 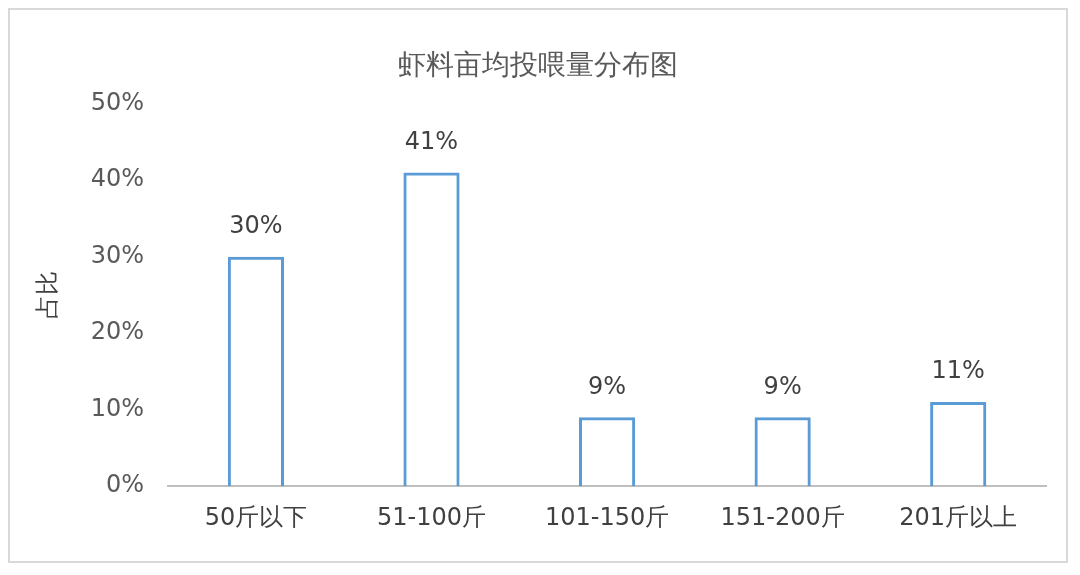 What do you see at coordinates (117, 331) in the screenshot?
I see `y-tick-label: 20%` at bounding box center [117, 331].